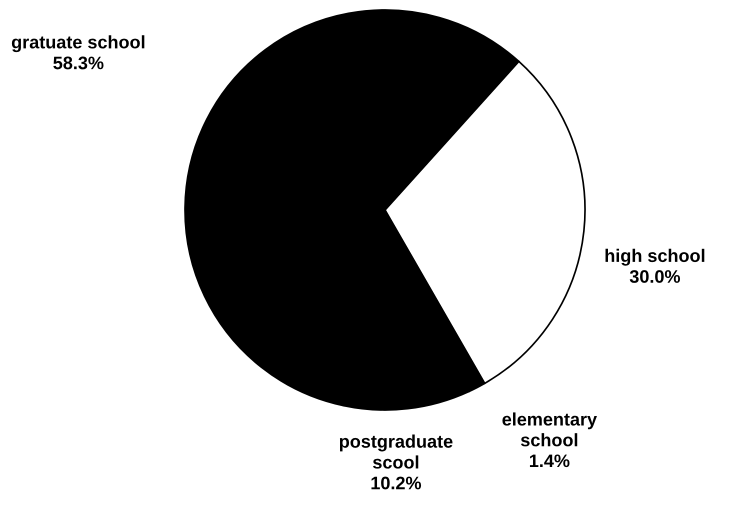 The width and height of the screenshot is (742, 523). I want to click on data-label: 10.2%, so click(396, 483).